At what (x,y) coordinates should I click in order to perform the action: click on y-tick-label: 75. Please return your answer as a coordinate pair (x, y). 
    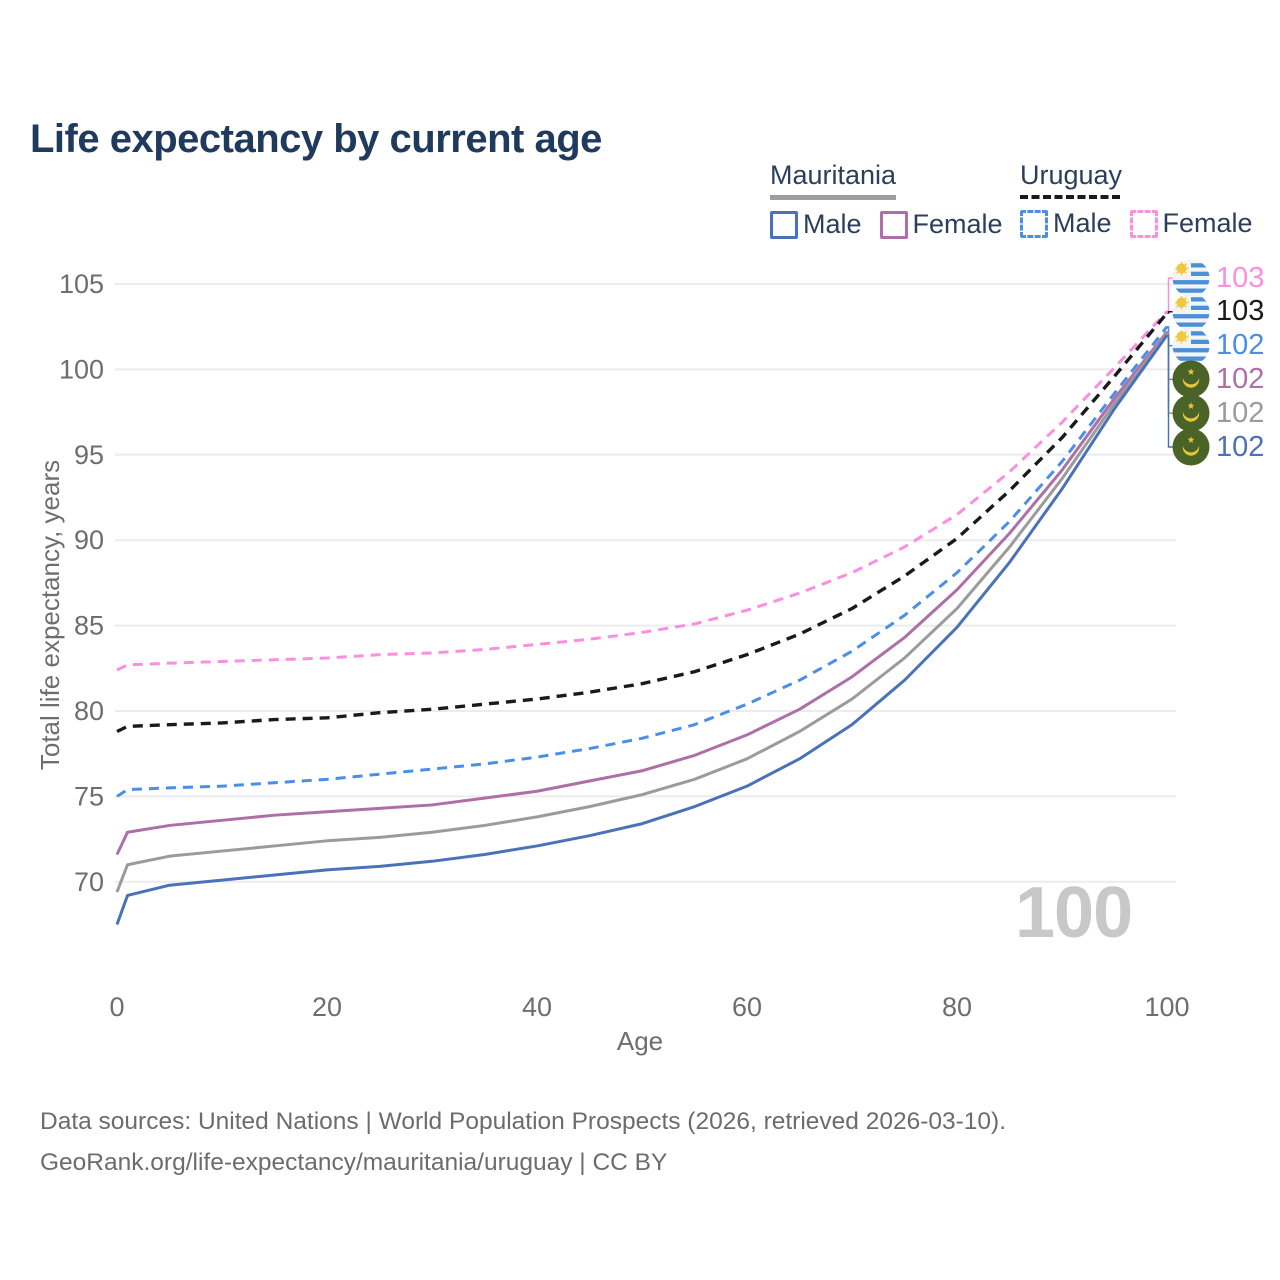
    Looking at the image, I should click on (89, 796).